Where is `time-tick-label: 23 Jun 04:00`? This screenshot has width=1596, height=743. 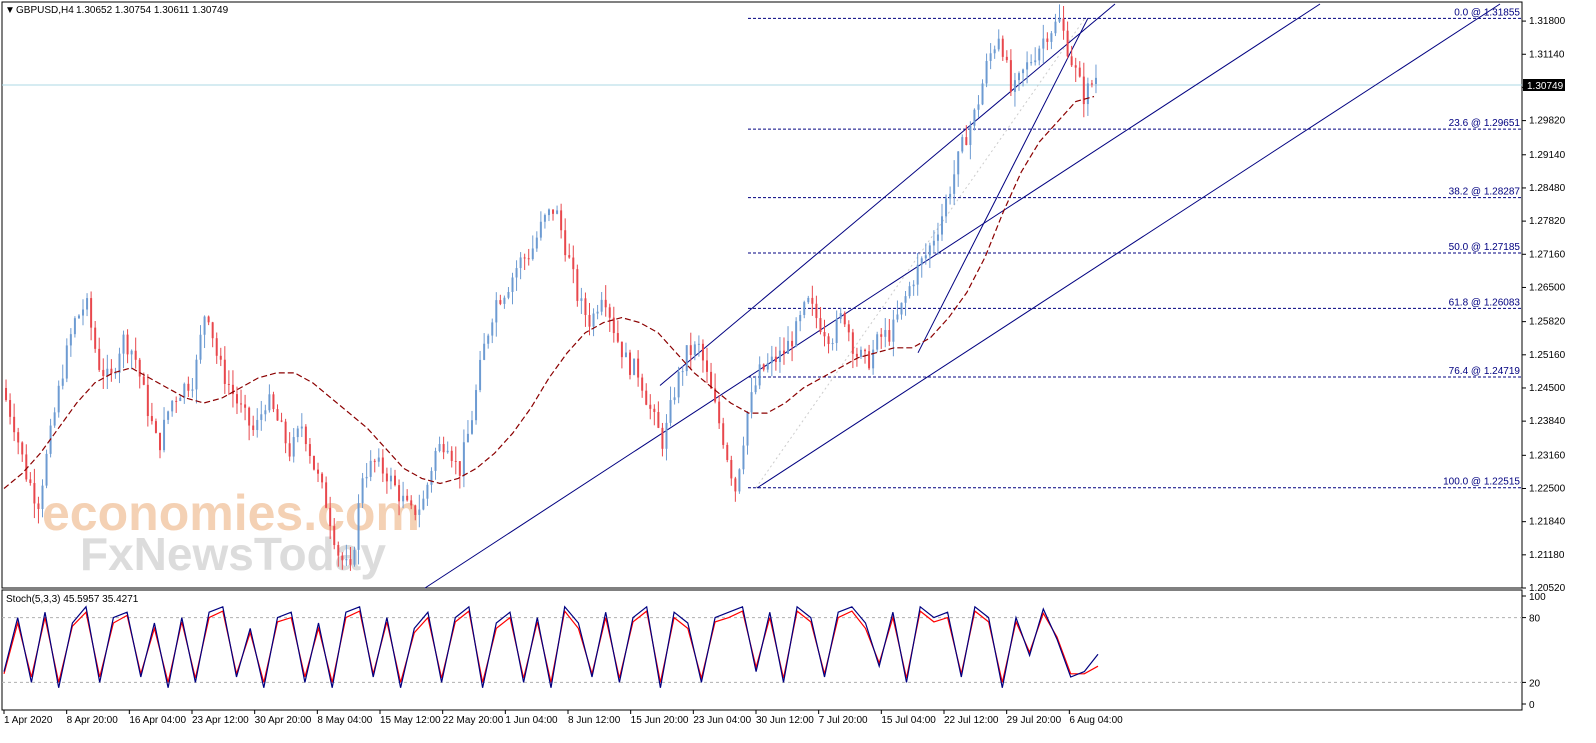 time-tick-label: 23 Jun 04:00 is located at coordinates (722, 720).